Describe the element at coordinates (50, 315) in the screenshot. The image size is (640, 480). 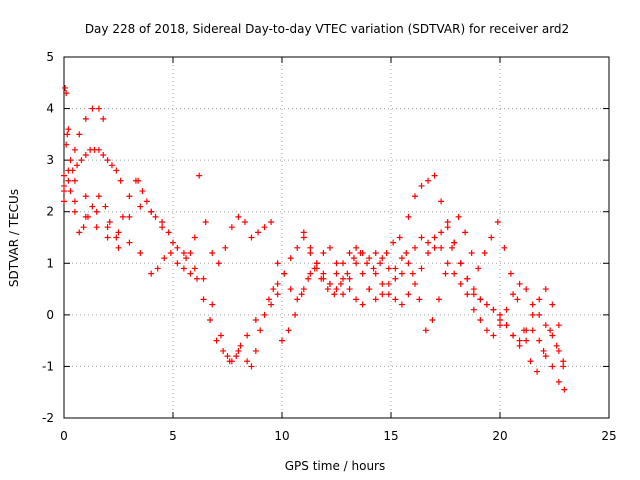
I see `y-tick-label: 0` at that location.